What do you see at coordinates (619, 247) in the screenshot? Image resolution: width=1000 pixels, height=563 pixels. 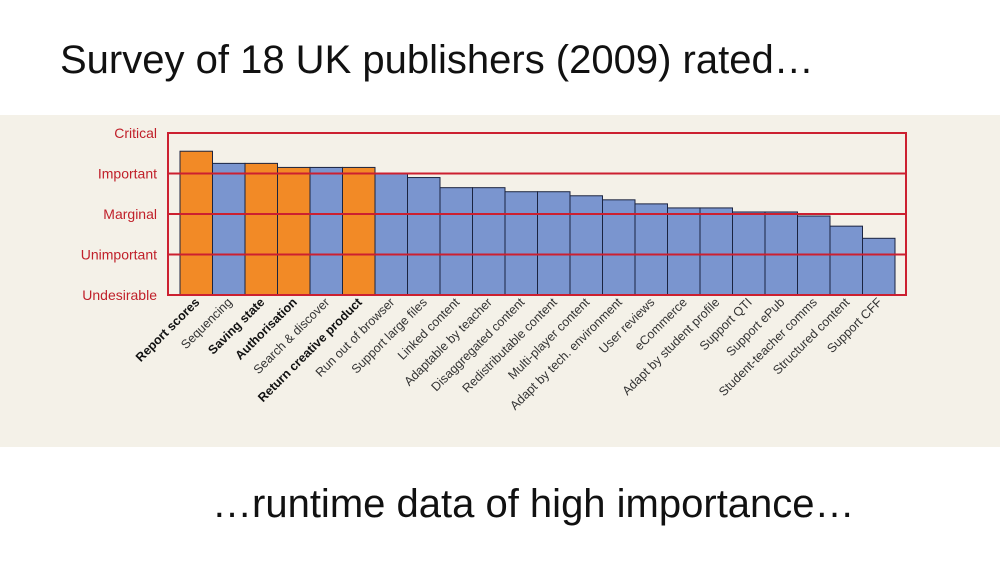 I see `bar-adapt-by-tech-environment` at bounding box center [619, 247].